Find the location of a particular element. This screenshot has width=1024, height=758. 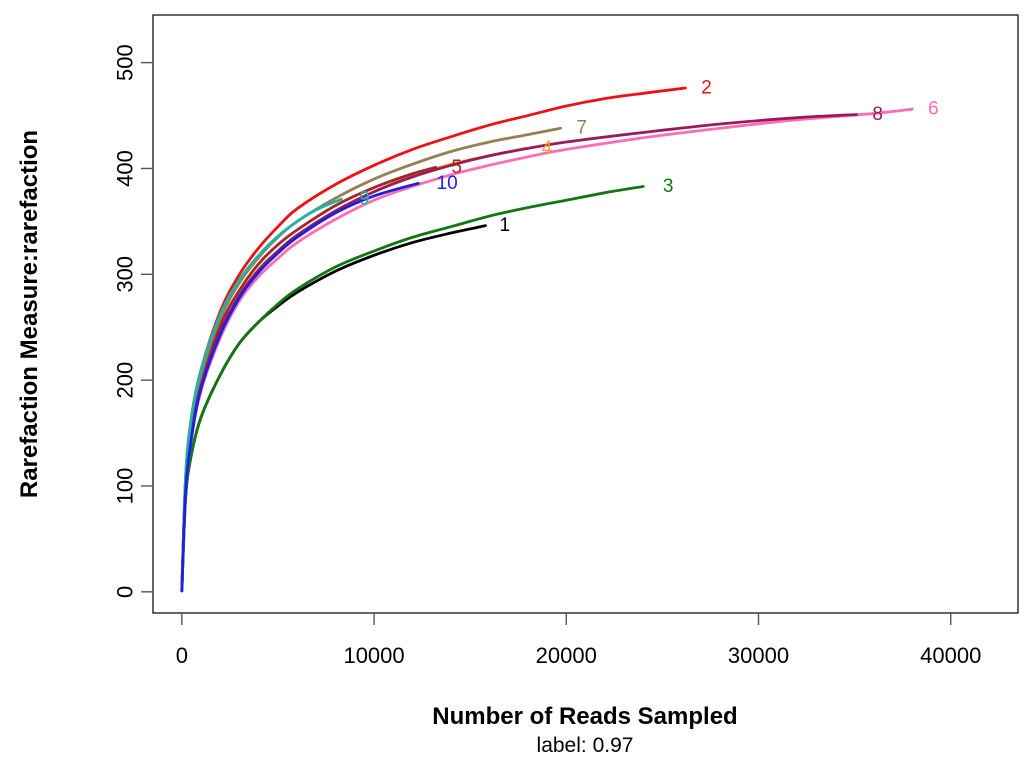

y-tick-label: 0 is located at coordinates (125, 592).